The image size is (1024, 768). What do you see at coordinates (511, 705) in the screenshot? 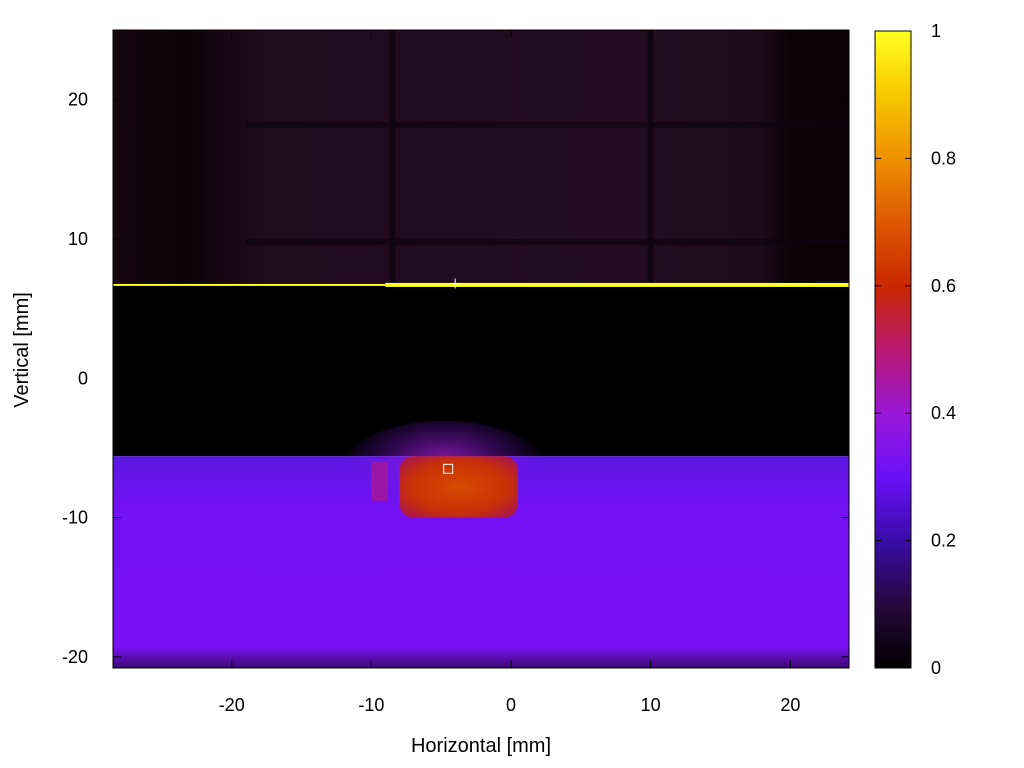
I see `x-tick-label: 0` at bounding box center [511, 705].